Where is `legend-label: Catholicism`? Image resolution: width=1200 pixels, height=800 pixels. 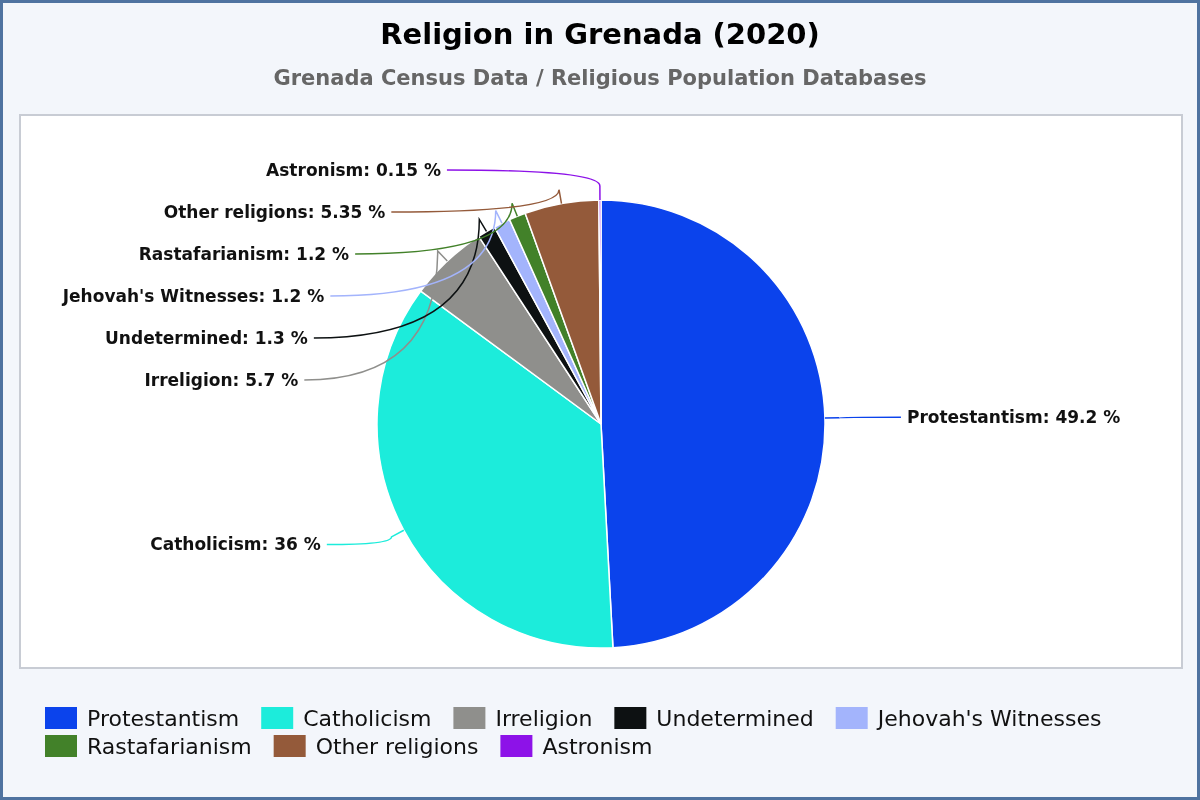 legend-label: Catholicism is located at coordinates (367, 718).